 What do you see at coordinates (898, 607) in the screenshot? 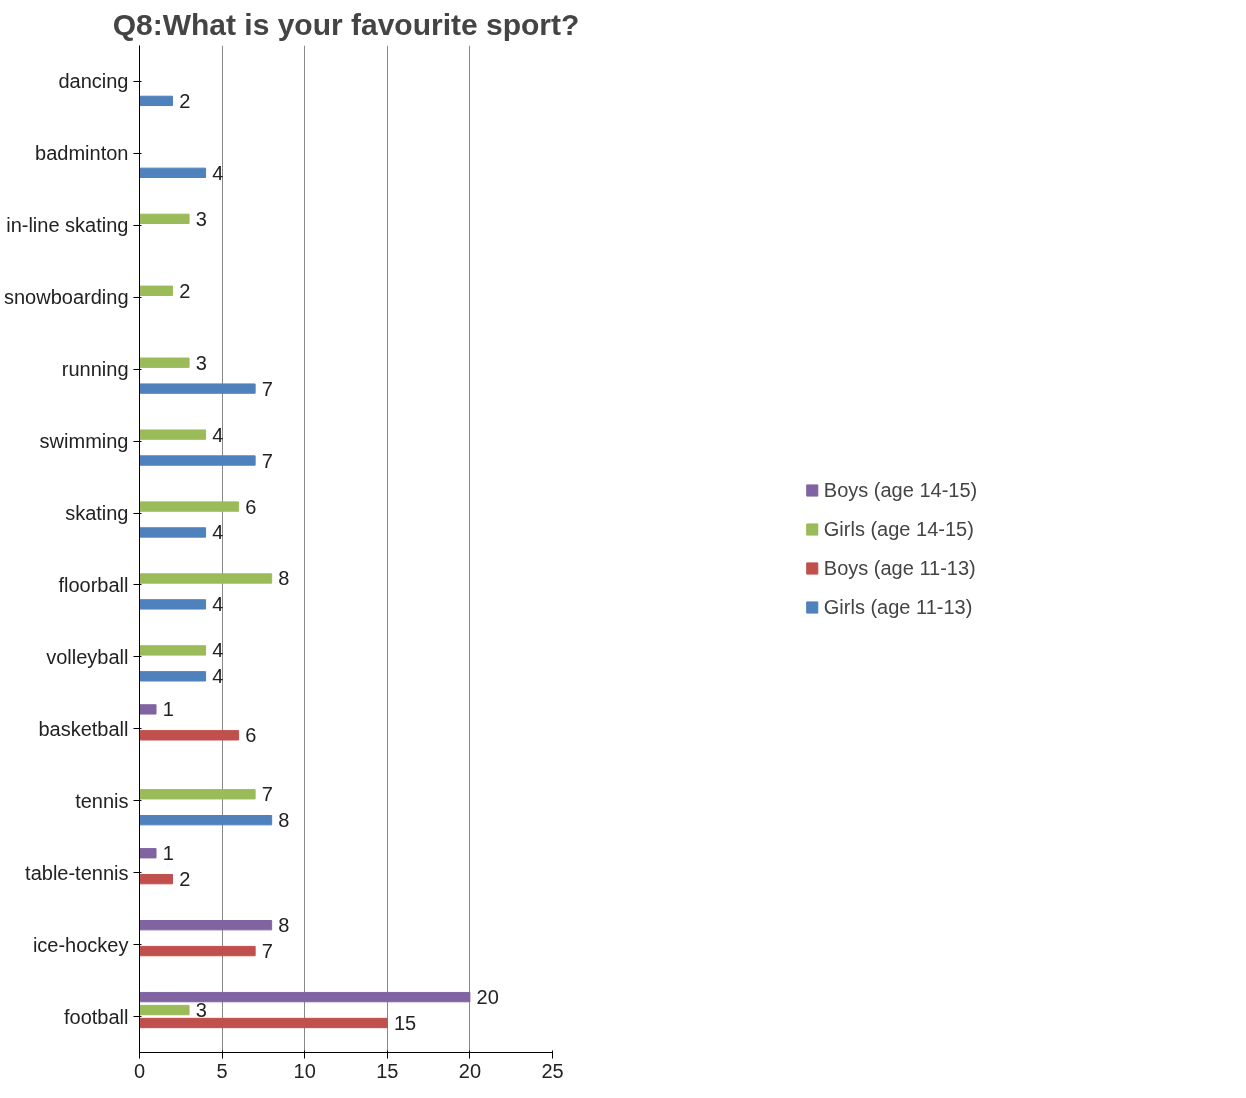
I see `legend-label: Girls (age 11-13)` at bounding box center [898, 607].